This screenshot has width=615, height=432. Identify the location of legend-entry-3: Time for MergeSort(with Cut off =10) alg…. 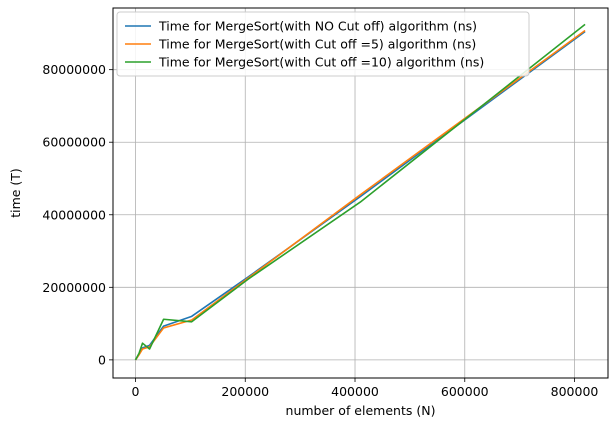
(321, 62).